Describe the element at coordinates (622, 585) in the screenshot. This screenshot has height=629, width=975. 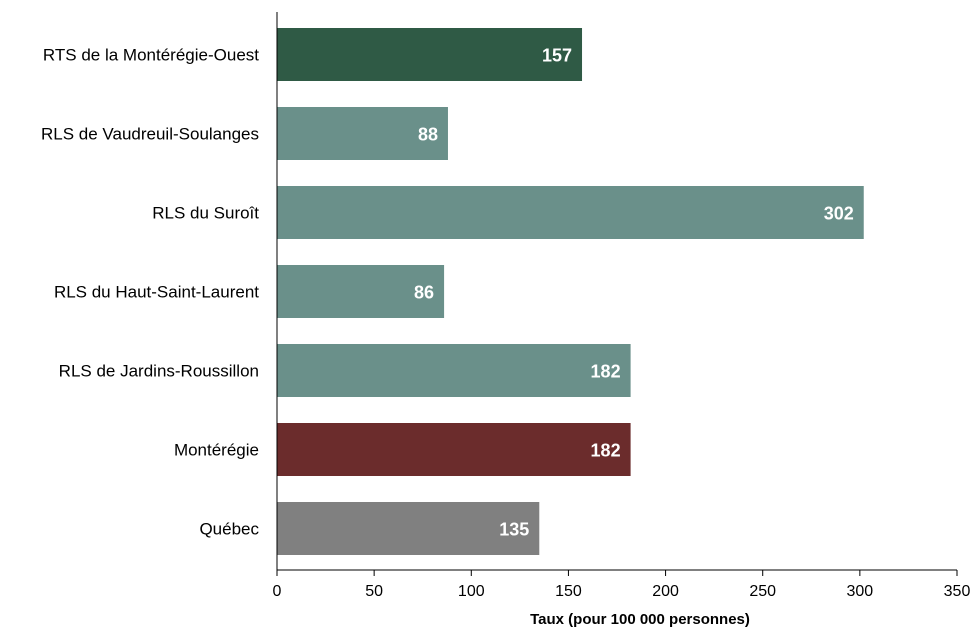
I see `x-axis-ticks: 0 50 100 150 200 250 300 350` at that location.